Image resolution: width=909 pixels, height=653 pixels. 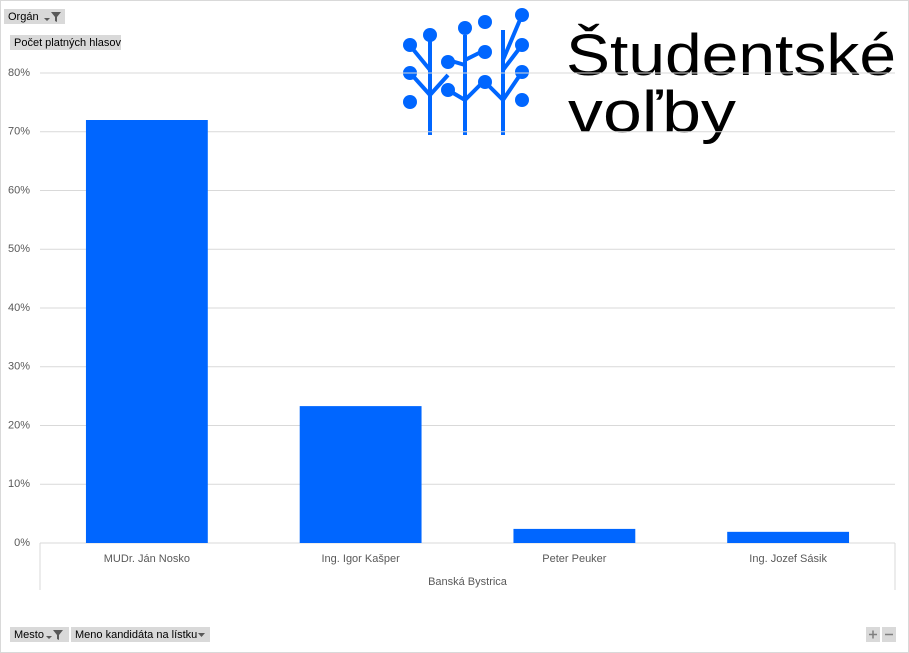 What do you see at coordinates (19, 73) in the screenshot?
I see `y-tick-label: 80%` at bounding box center [19, 73].